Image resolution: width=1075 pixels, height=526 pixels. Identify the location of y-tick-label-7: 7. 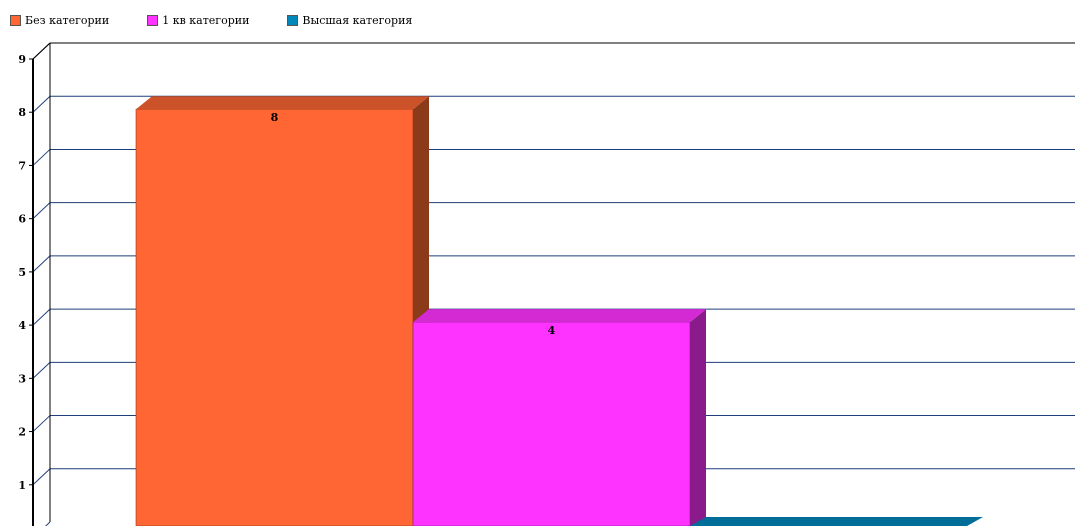
(22, 165).